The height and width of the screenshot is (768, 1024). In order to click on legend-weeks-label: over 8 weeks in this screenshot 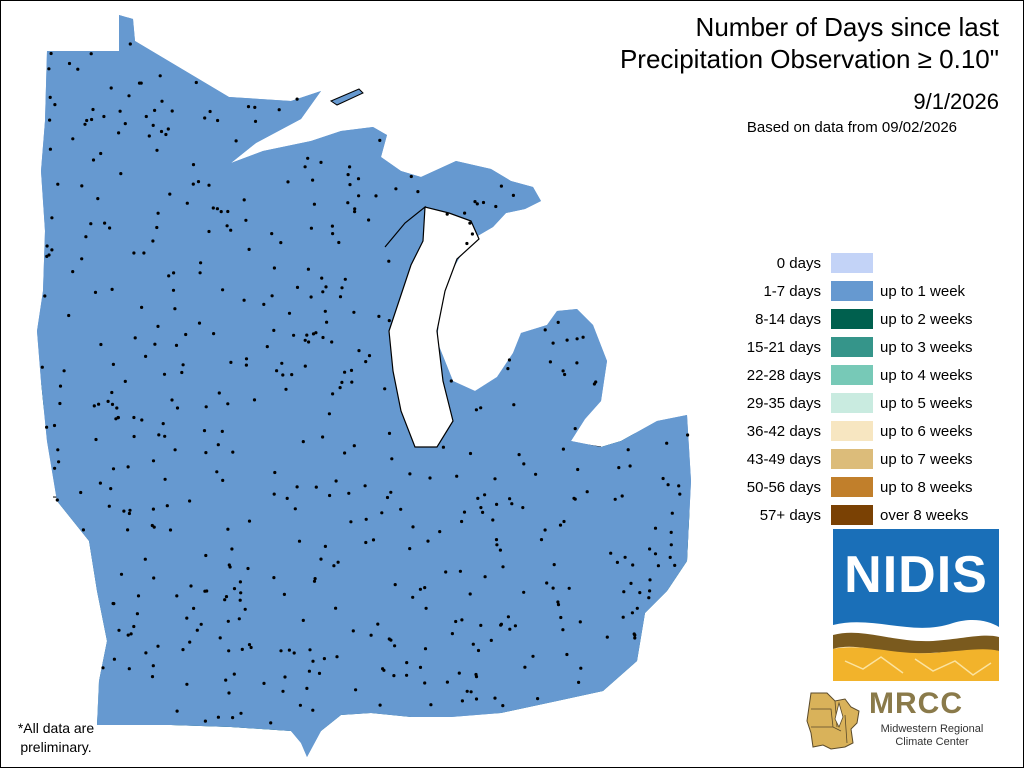, I will do `click(924, 515)`.